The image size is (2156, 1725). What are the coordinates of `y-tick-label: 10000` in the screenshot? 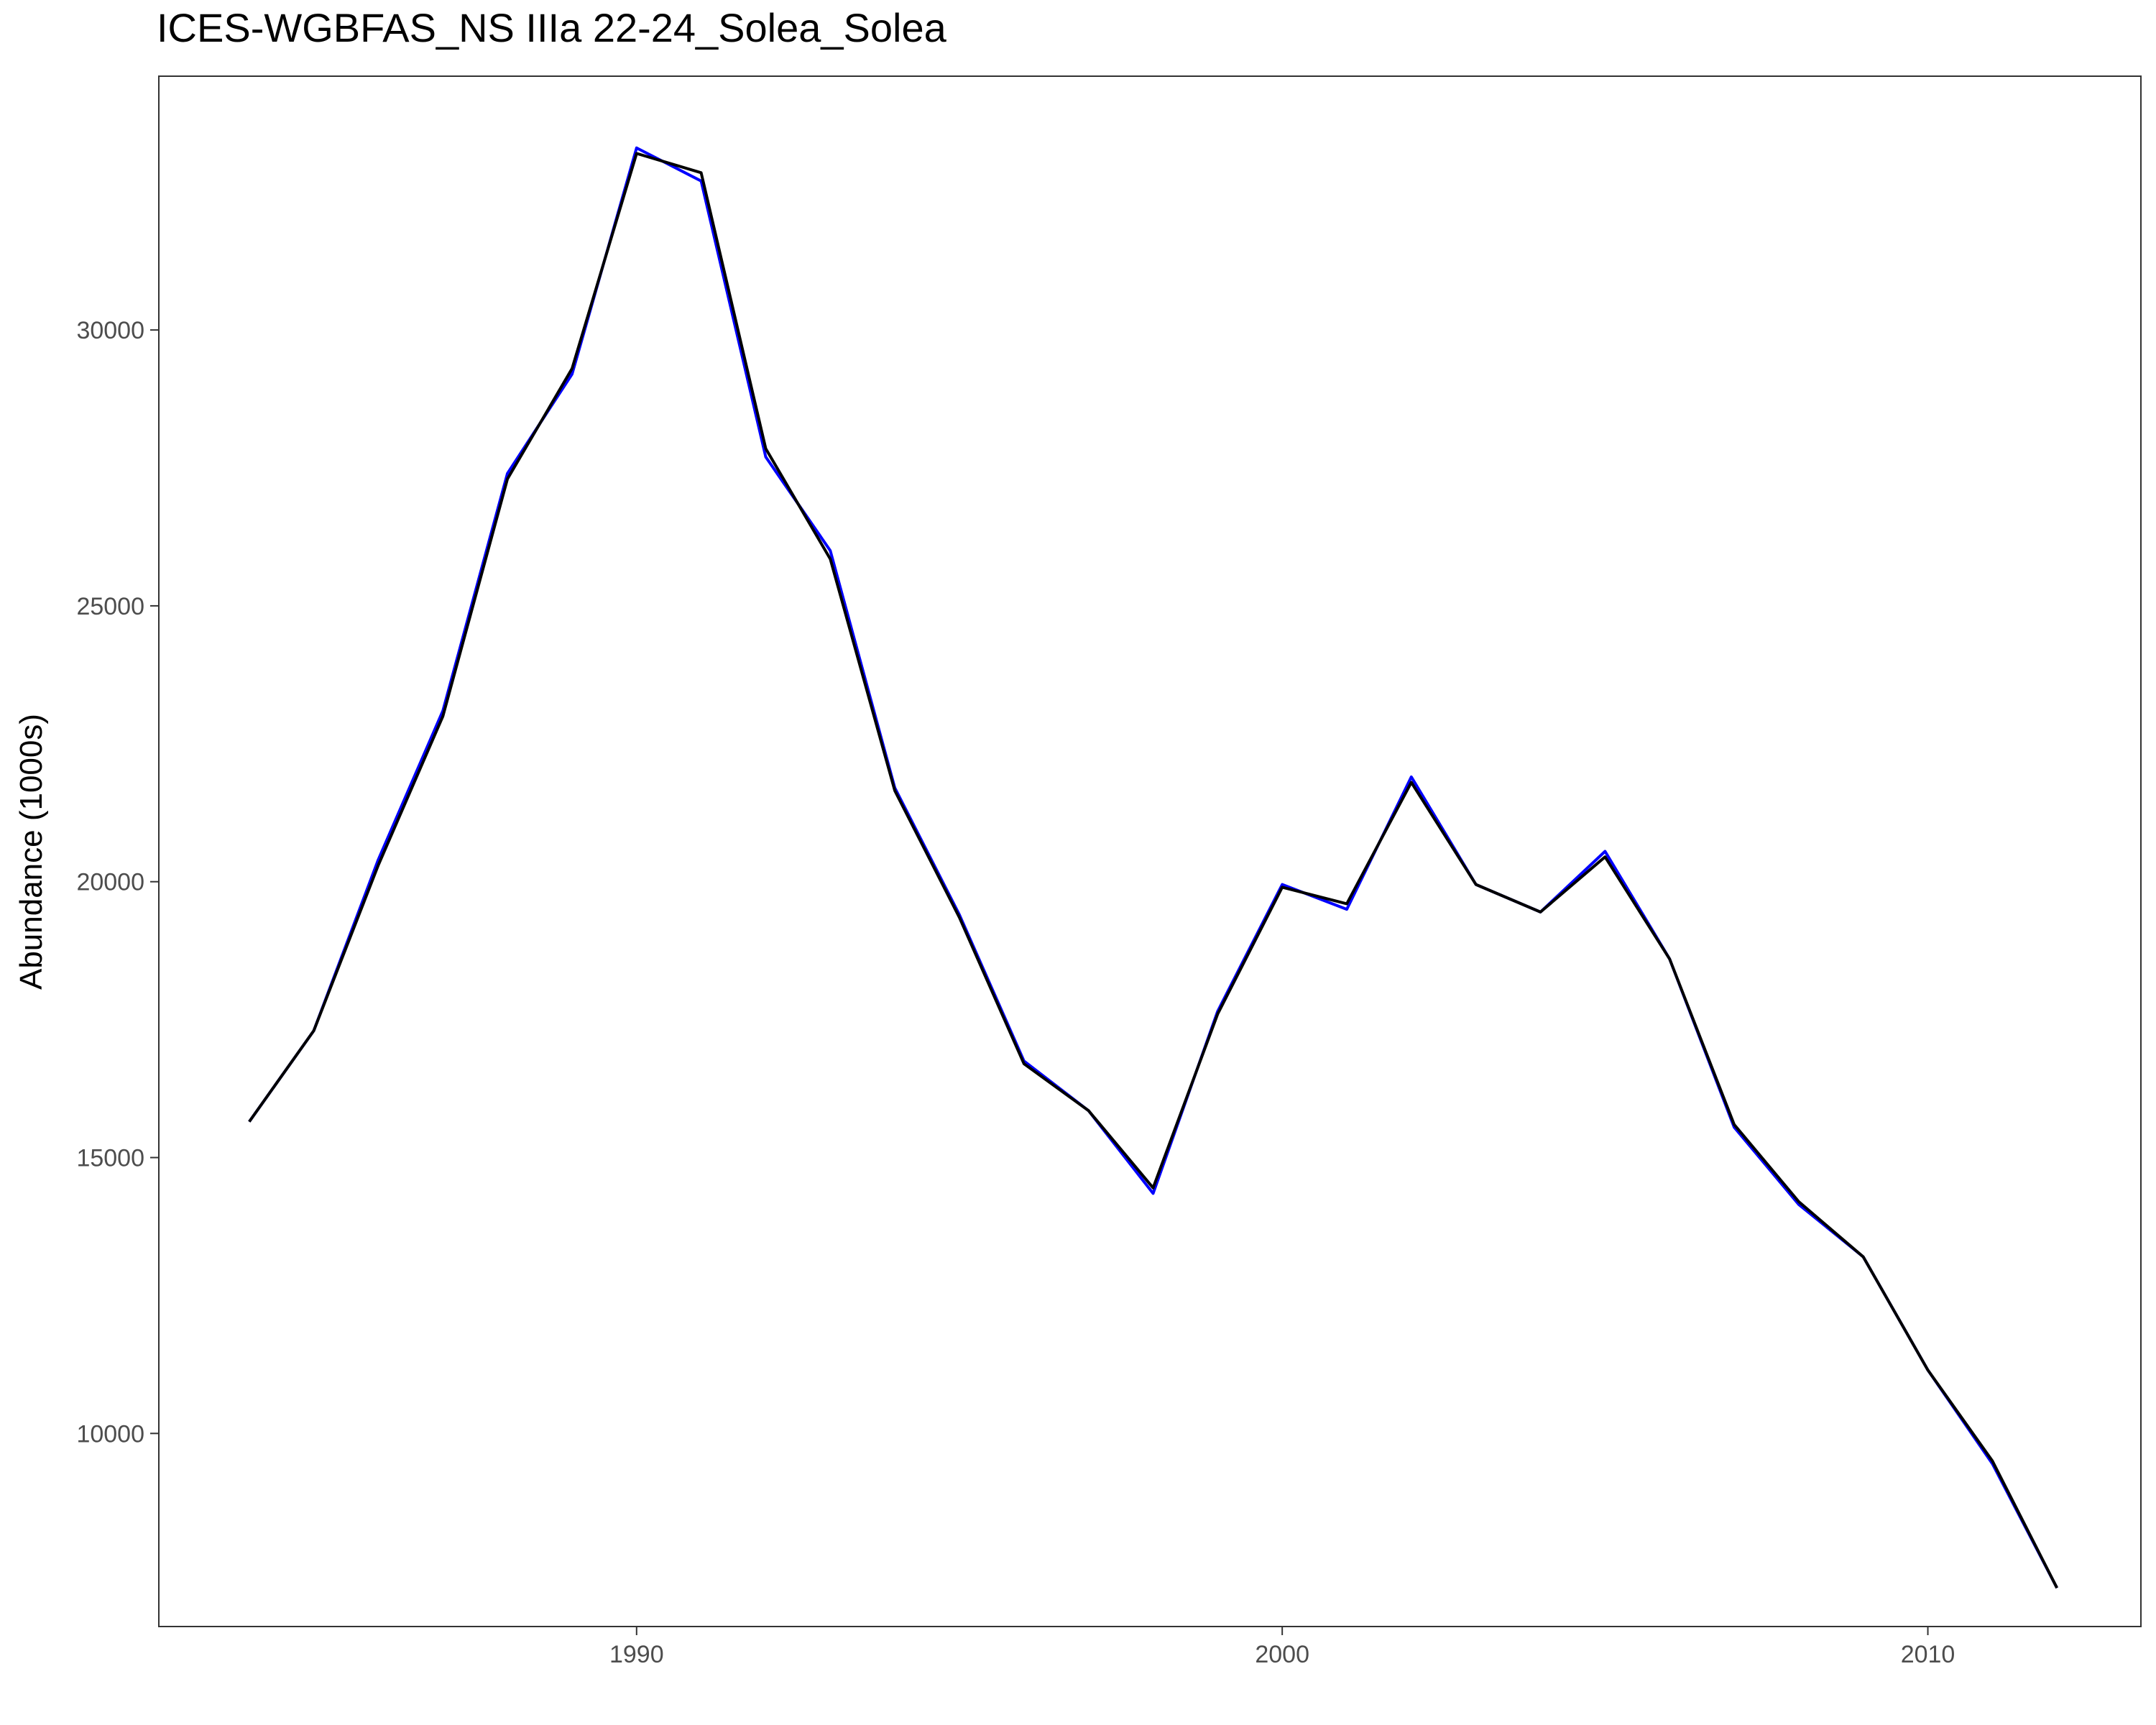 It's located at (110, 1434).